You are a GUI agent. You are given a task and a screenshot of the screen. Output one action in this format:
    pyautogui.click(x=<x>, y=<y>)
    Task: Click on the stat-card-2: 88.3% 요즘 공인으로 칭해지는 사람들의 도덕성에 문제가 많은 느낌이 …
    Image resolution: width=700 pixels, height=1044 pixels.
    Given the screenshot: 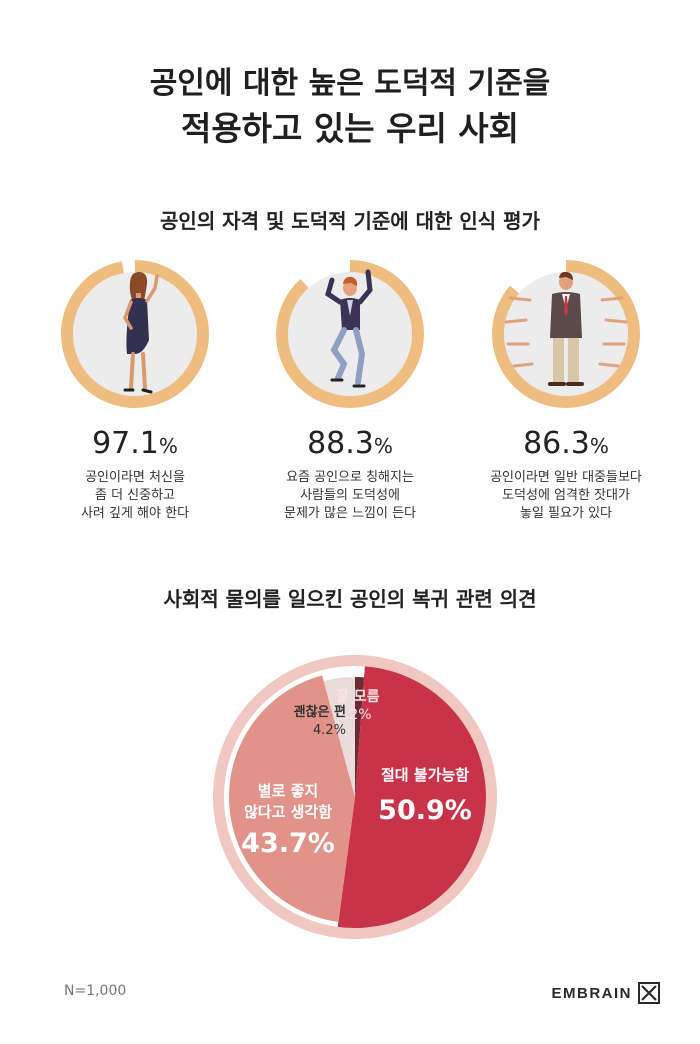 What is the action you would take?
    pyautogui.click(x=350, y=390)
    